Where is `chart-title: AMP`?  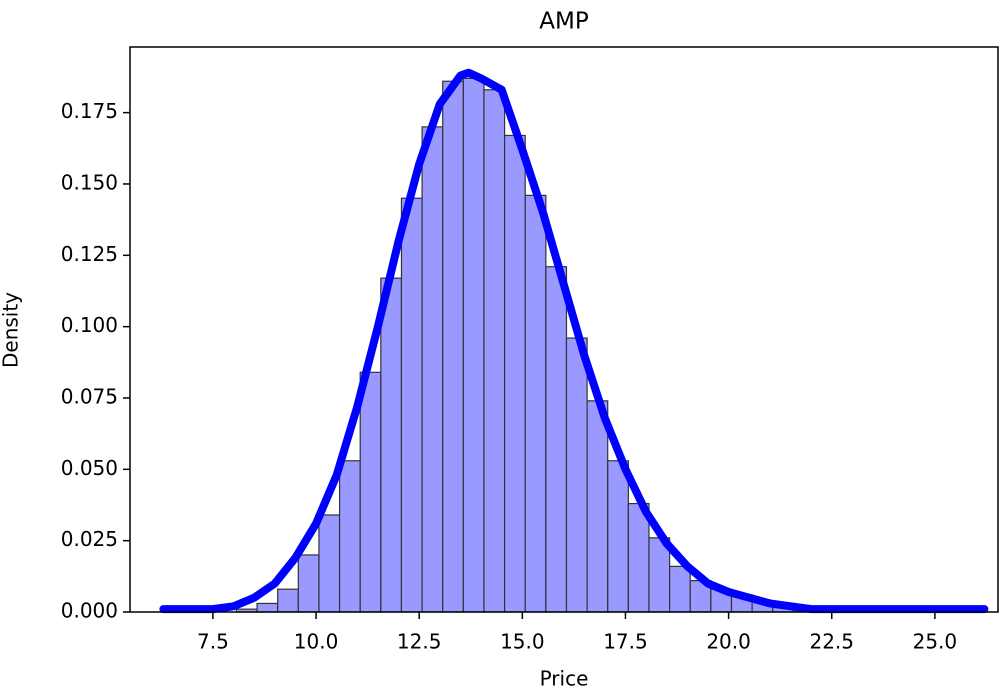 chart-title: AMP is located at coordinates (564, 22).